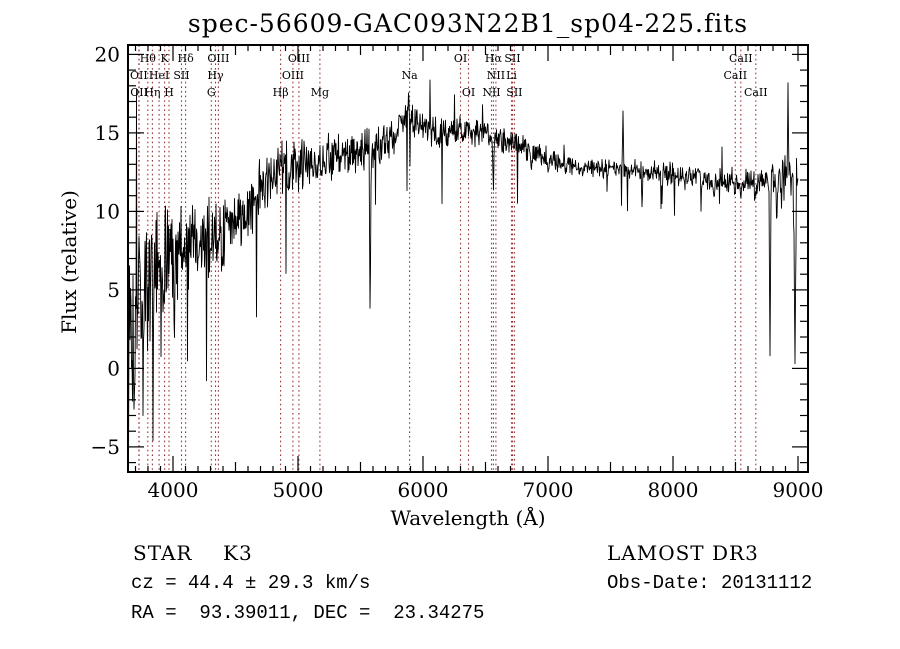  What do you see at coordinates (511, 75) in the screenshot?
I see `spectral-line-label: Li` at bounding box center [511, 75].